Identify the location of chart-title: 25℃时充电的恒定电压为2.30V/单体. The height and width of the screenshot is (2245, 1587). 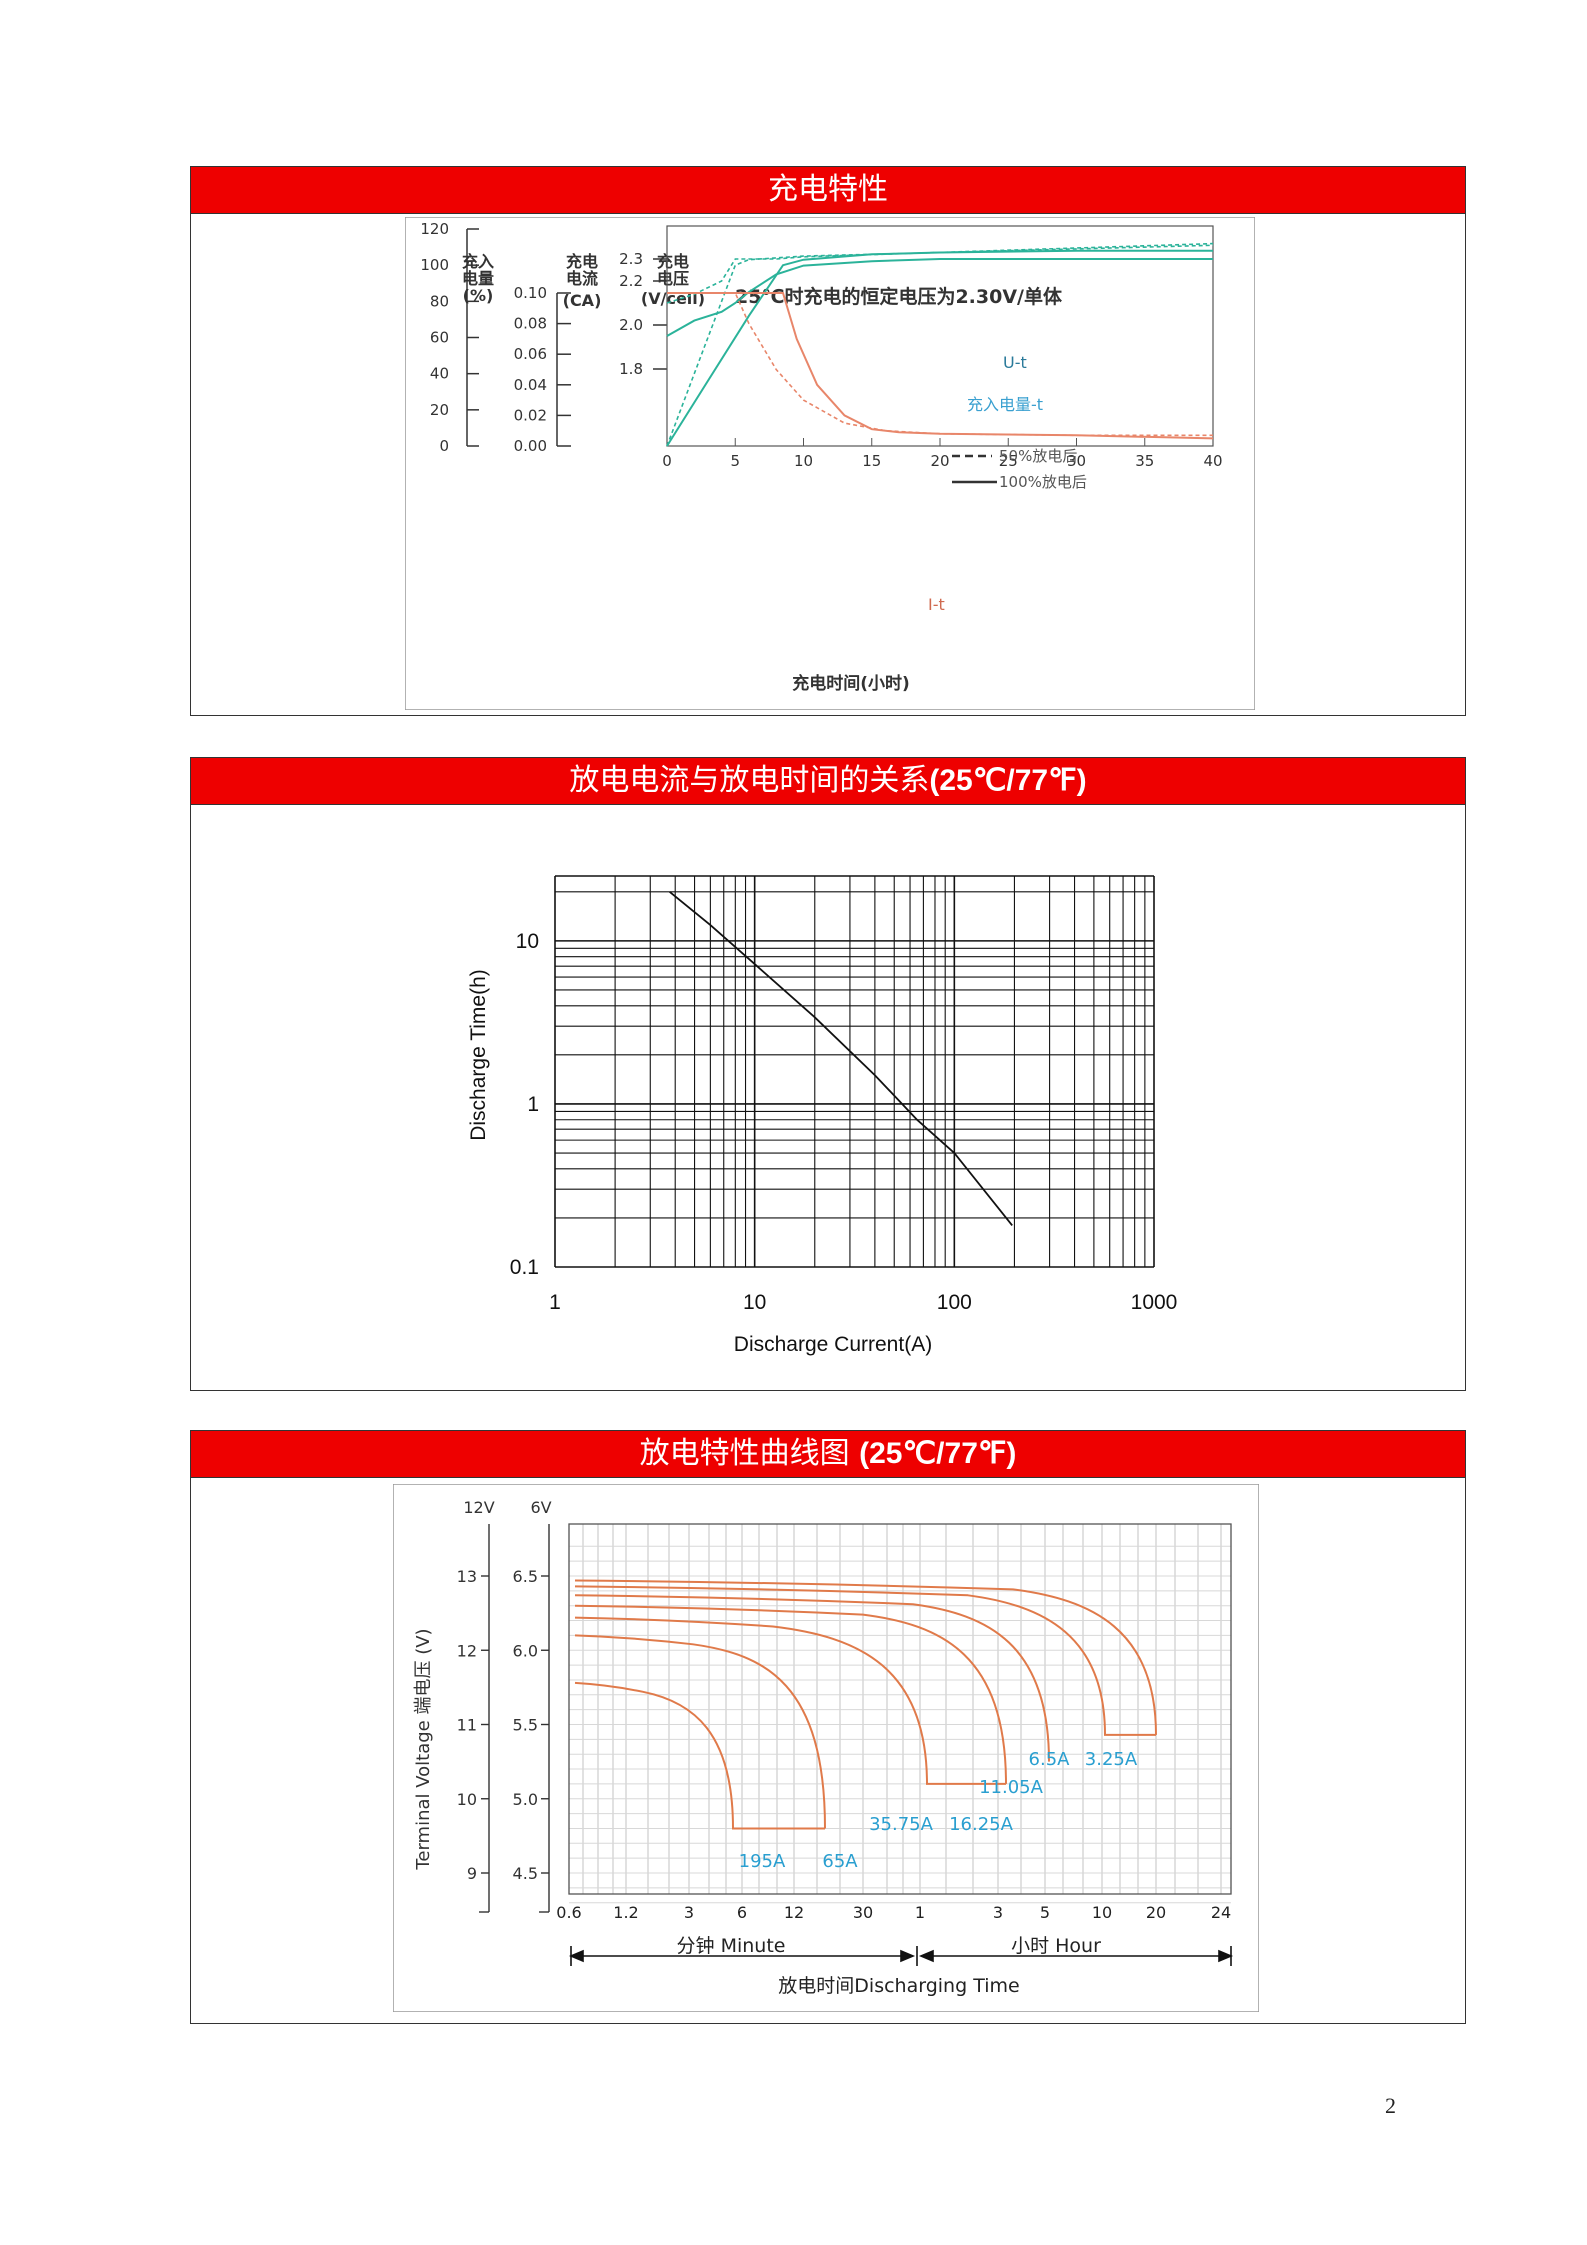
(899, 296).